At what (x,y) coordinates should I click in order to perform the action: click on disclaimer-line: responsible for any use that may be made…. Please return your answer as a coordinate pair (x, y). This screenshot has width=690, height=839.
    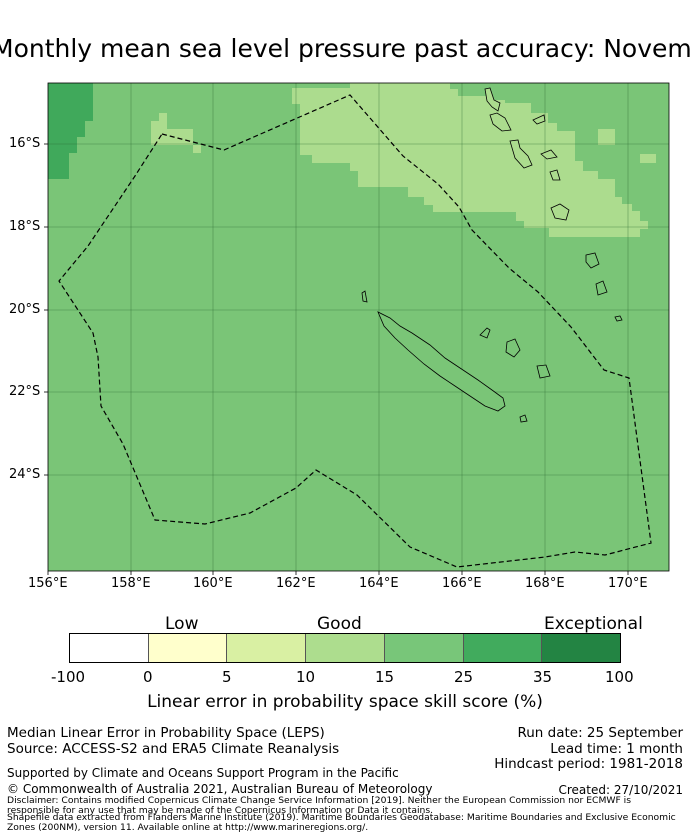
    Looking at the image, I should click on (220, 810).